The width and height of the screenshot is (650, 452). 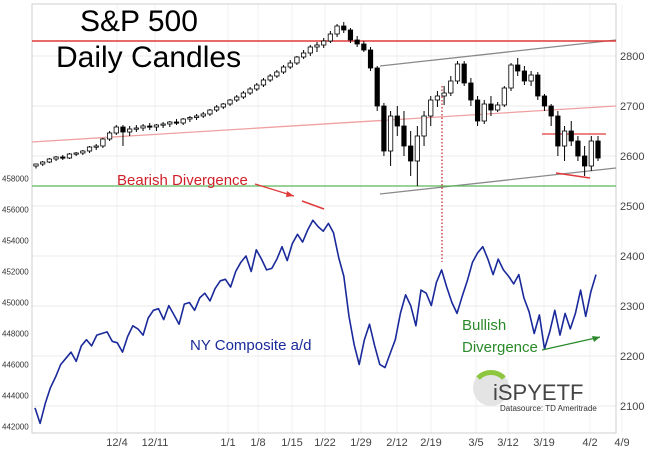 I want to click on left-tick-label: 458000, so click(x=15, y=179).